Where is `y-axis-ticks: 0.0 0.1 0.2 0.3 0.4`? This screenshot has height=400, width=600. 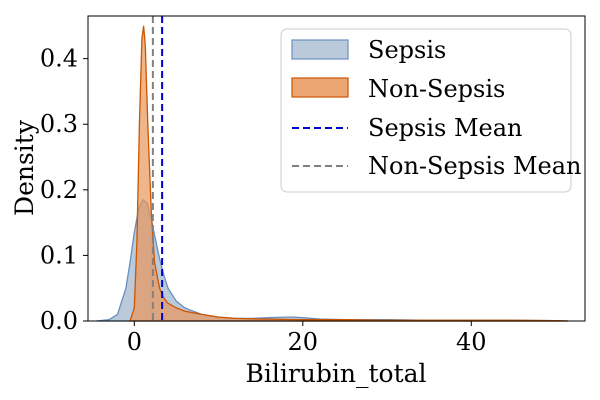 y-axis-ticks: 0.0 0.1 0.2 0.3 0.4 is located at coordinates (64, 190).